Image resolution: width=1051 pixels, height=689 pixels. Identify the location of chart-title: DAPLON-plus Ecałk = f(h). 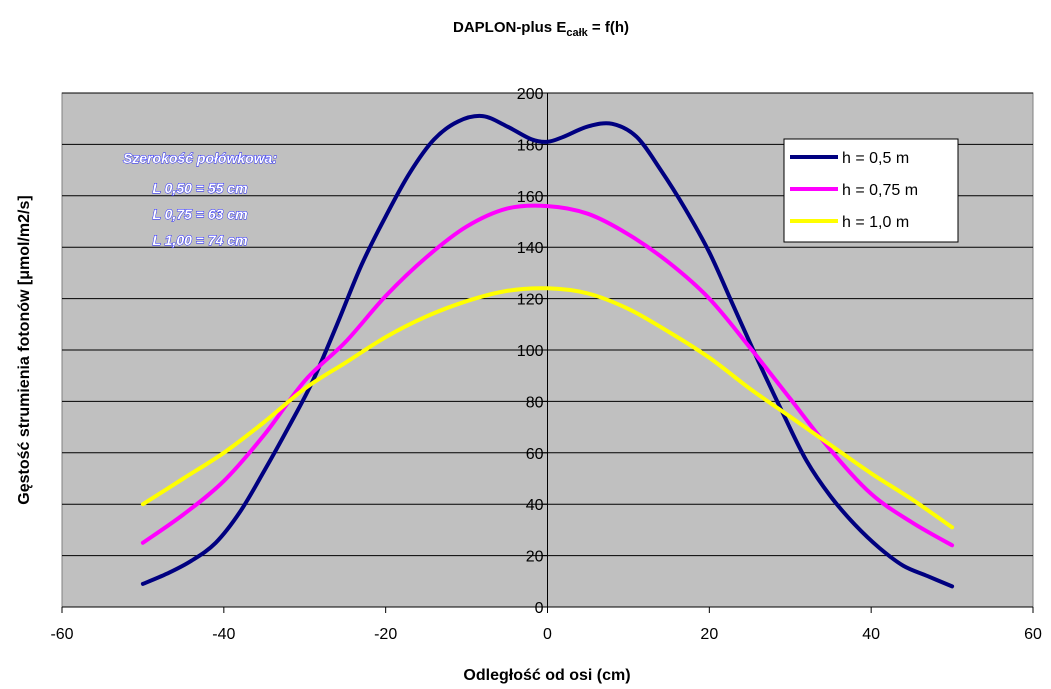
(541, 29).